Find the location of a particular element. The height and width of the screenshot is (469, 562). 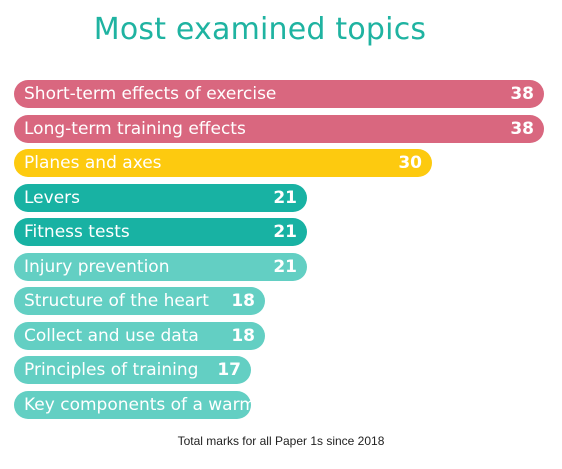

bar: Collect and use data 18 is located at coordinates (139, 336).